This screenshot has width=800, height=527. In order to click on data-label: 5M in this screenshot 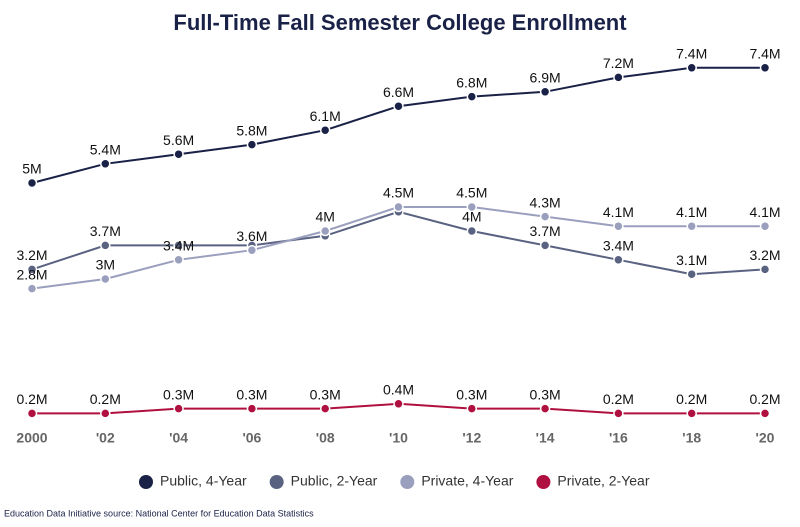, I will do `click(31, 169)`.